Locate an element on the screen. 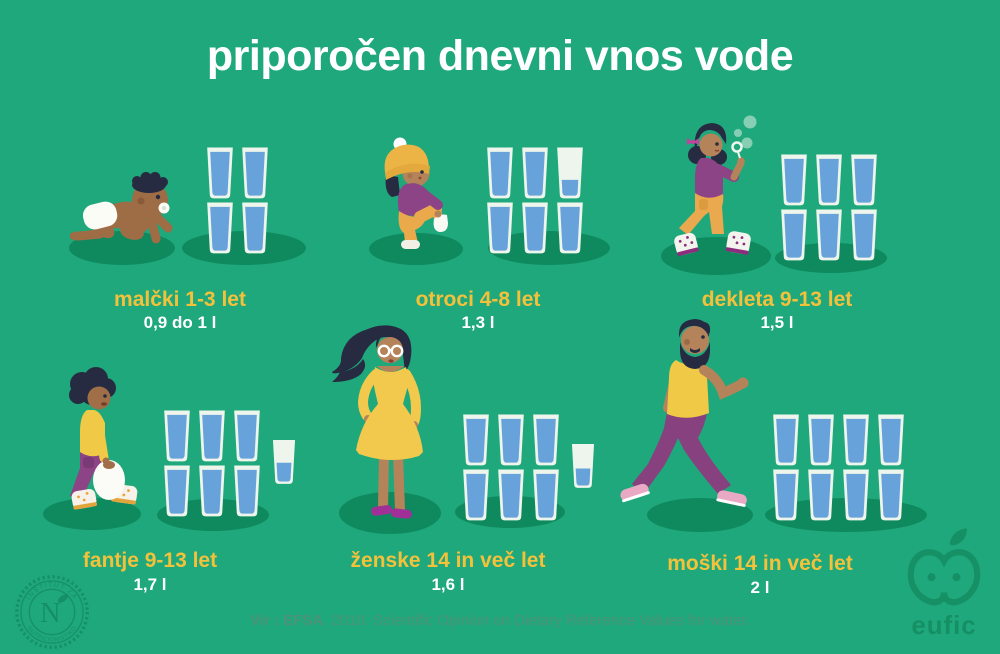 The image size is (1000, 654). glasses-group-boys is located at coordinates (243, 466).